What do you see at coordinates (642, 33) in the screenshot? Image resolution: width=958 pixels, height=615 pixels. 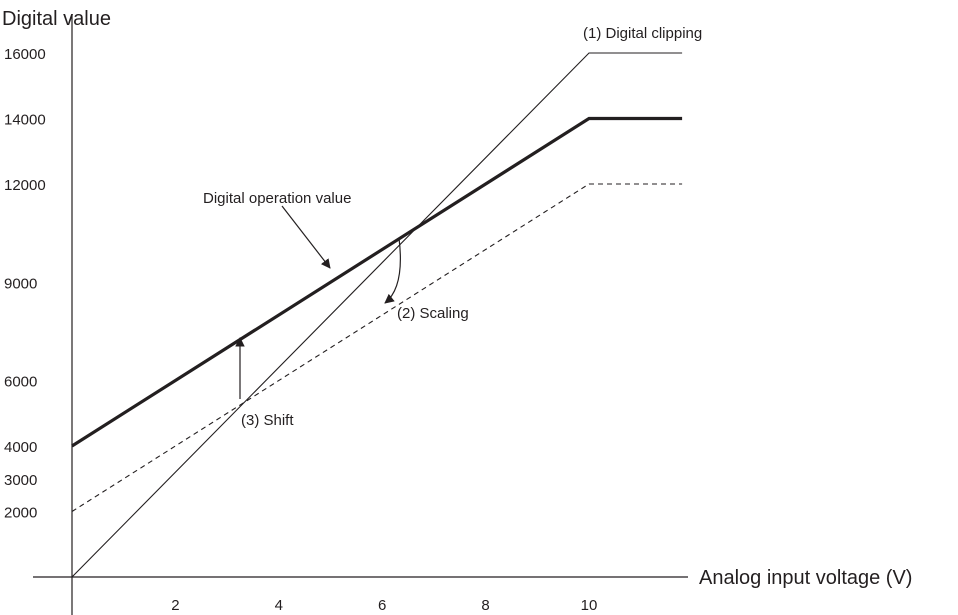 I see `annotation-digital-clipping: (1) Digital clipping` at bounding box center [642, 33].